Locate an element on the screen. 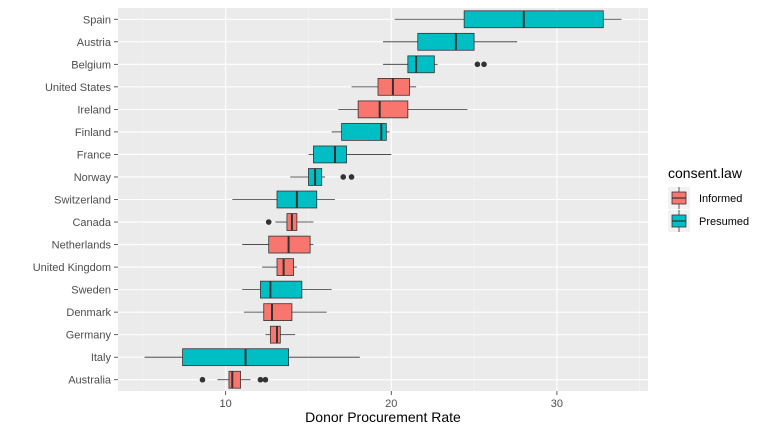  box-austria is located at coordinates (450, 41).